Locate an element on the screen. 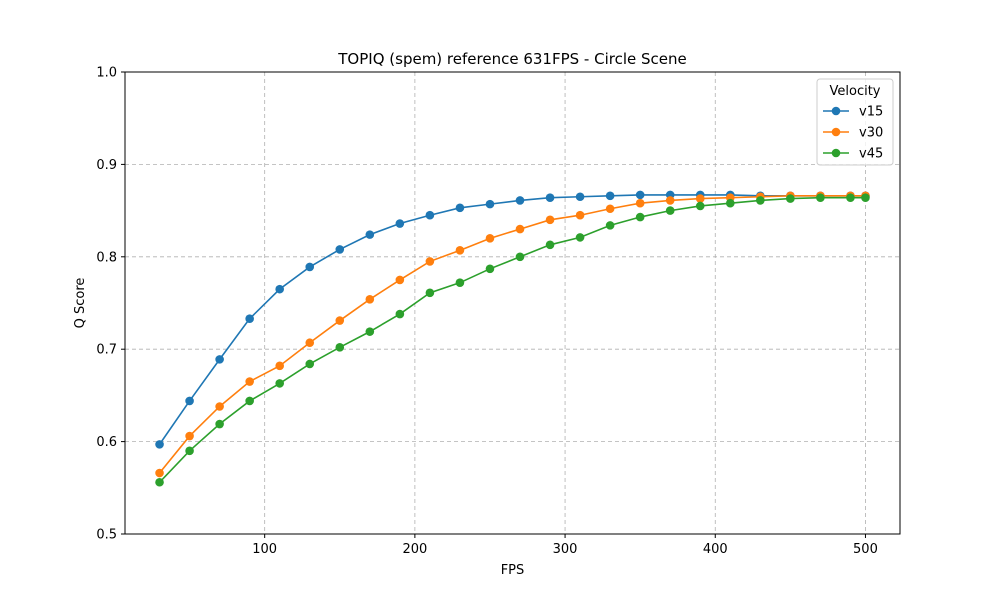  legend-entry-v15: v15 is located at coordinates (853, 112).